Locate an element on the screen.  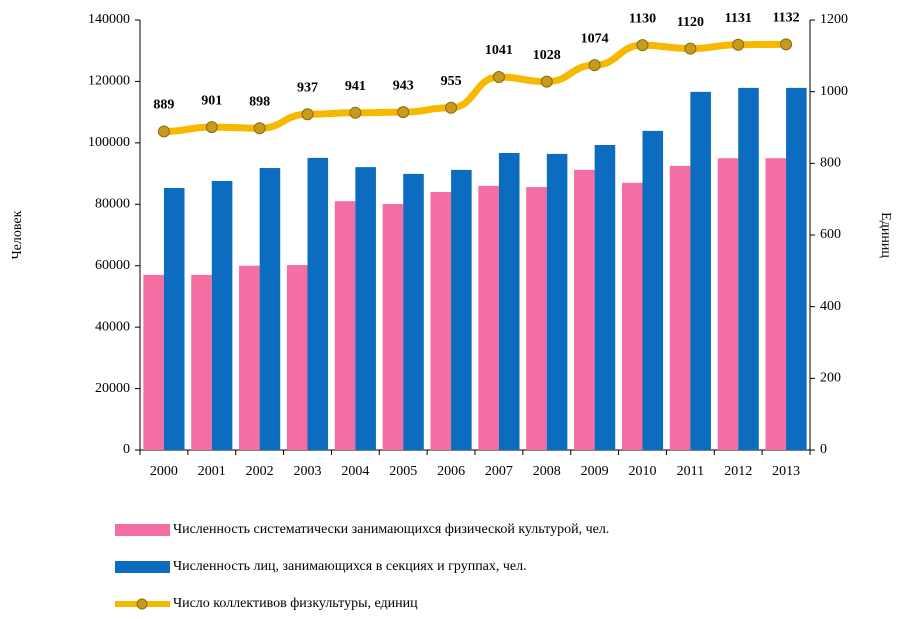
y2-tick-label: 1200 is located at coordinates (834, 19).